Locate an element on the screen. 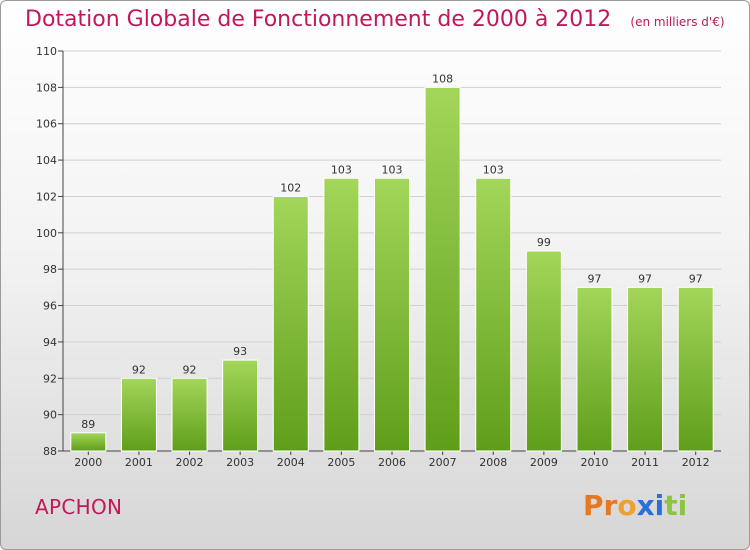  x-tick-label: 2000 is located at coordinates (88, 462).